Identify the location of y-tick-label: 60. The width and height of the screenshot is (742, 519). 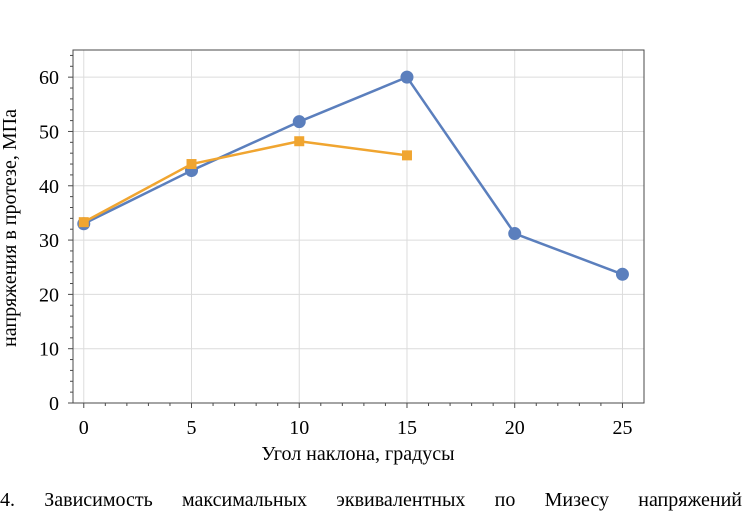
(49, 78).